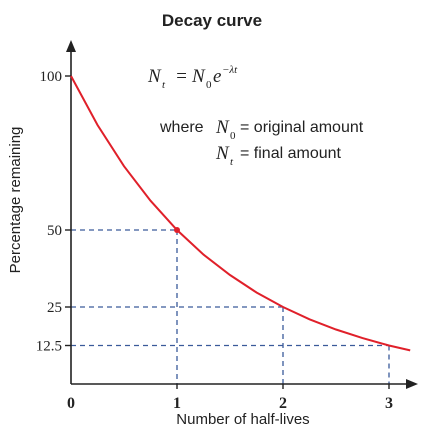  What do you see at coordinates (291, 153) in the screenshot?
I see `annotation-final-amount: = final amount` at bounding box center [291, 153].